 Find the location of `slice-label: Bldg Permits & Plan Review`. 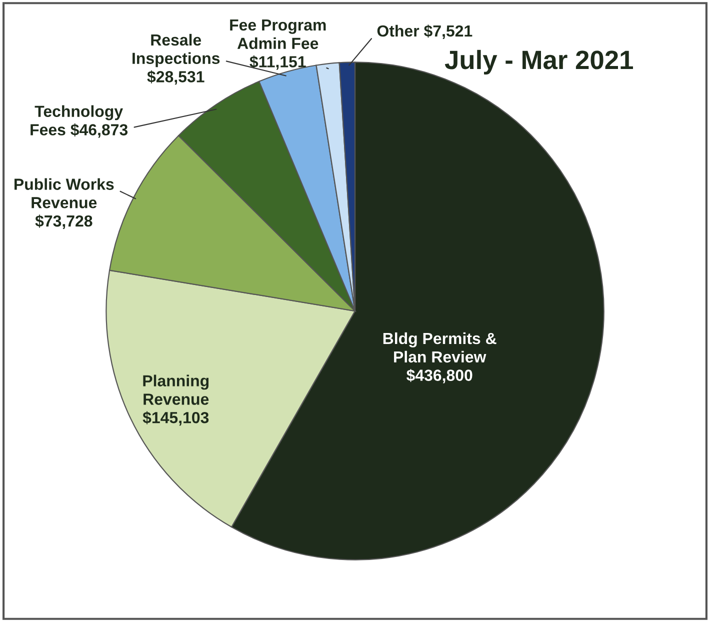

slice-label: Bldg Permits & Plan Review is located at coordinates (439, 347).